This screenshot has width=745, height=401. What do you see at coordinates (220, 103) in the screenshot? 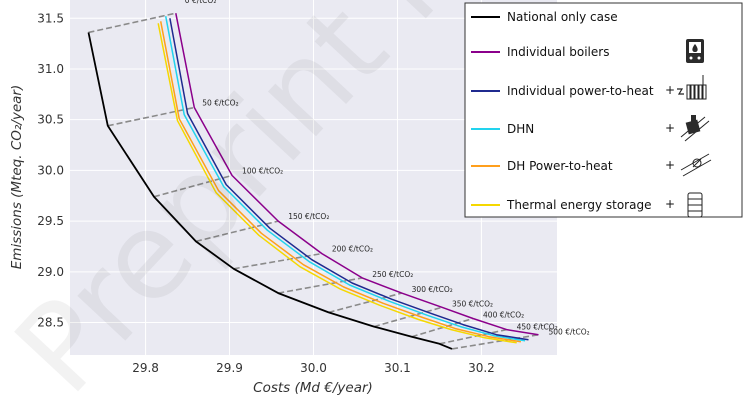
I see `carbon-price-label: 50 €/tCO₂` at bounding box center [220, 103].